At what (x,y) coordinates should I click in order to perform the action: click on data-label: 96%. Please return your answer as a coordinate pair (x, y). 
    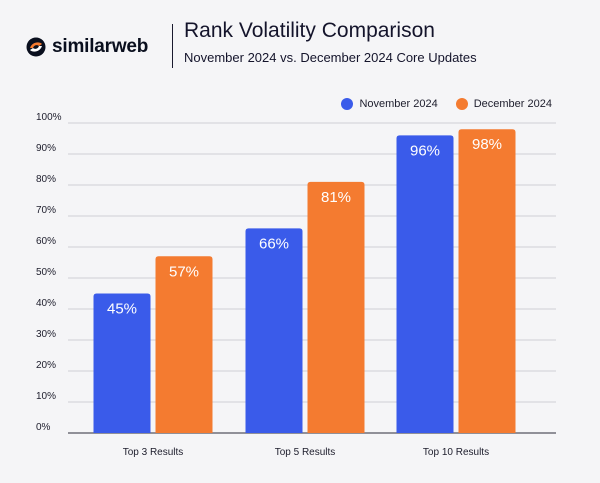
    Looking at the image, I should click on (425, 150).